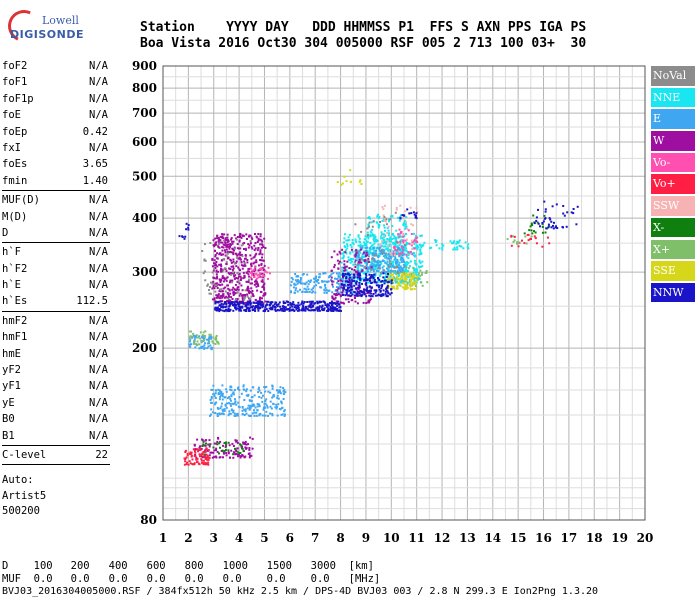 This screenshot has height=600, width=700. I want to click on hdr-label-ps: PS, so click(578, 27).